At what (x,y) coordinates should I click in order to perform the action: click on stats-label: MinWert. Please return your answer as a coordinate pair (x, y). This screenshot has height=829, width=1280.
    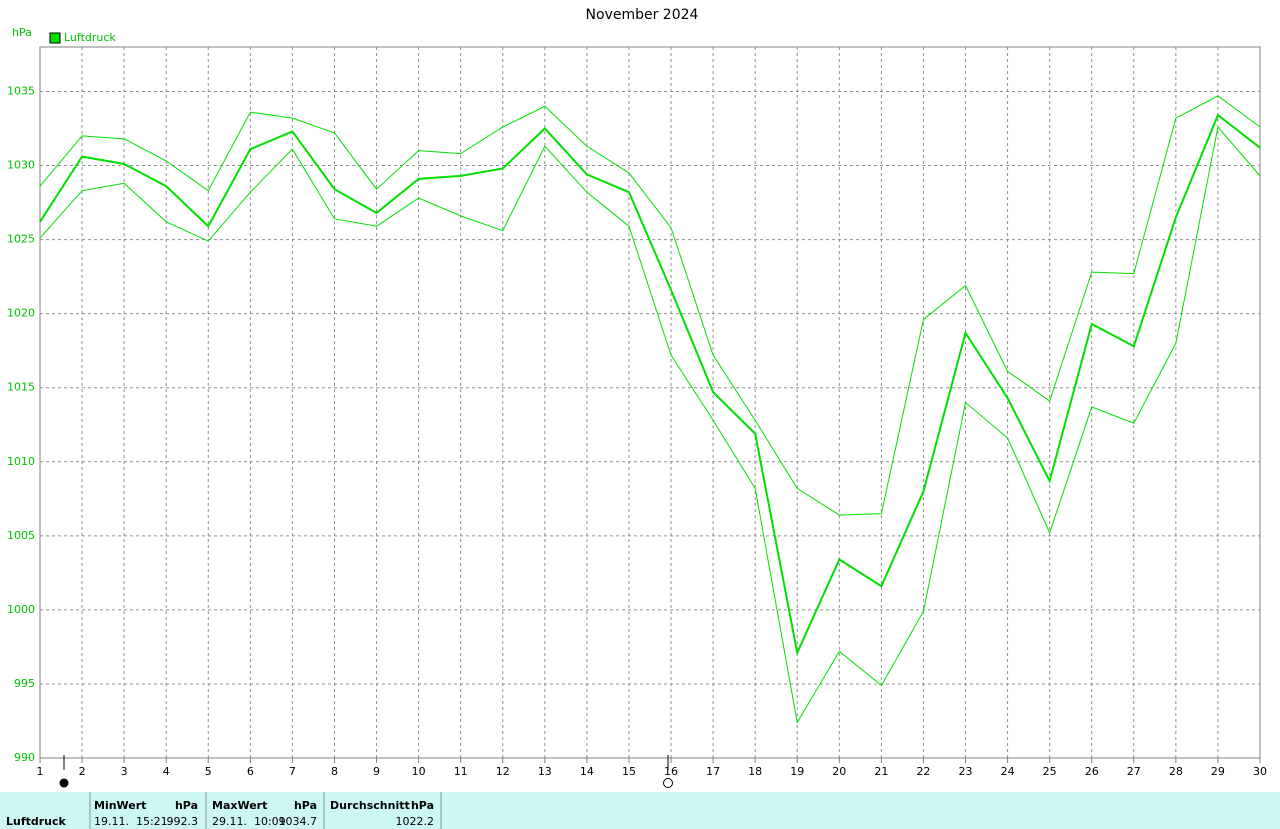
    Looking at the image, I should click on (120, 805).